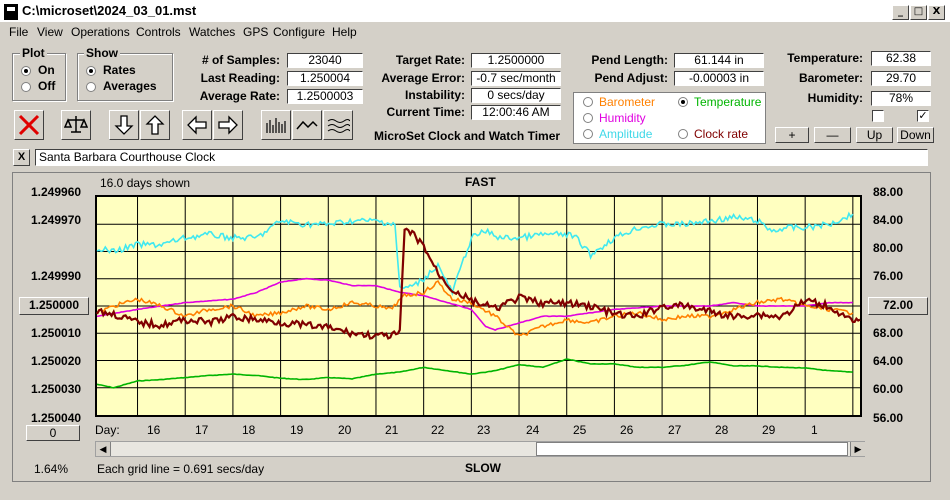  What do you see at coordinates (918, 12) in the screenshot?
I see `maximize-button: □` at bounding box center [918, 12].